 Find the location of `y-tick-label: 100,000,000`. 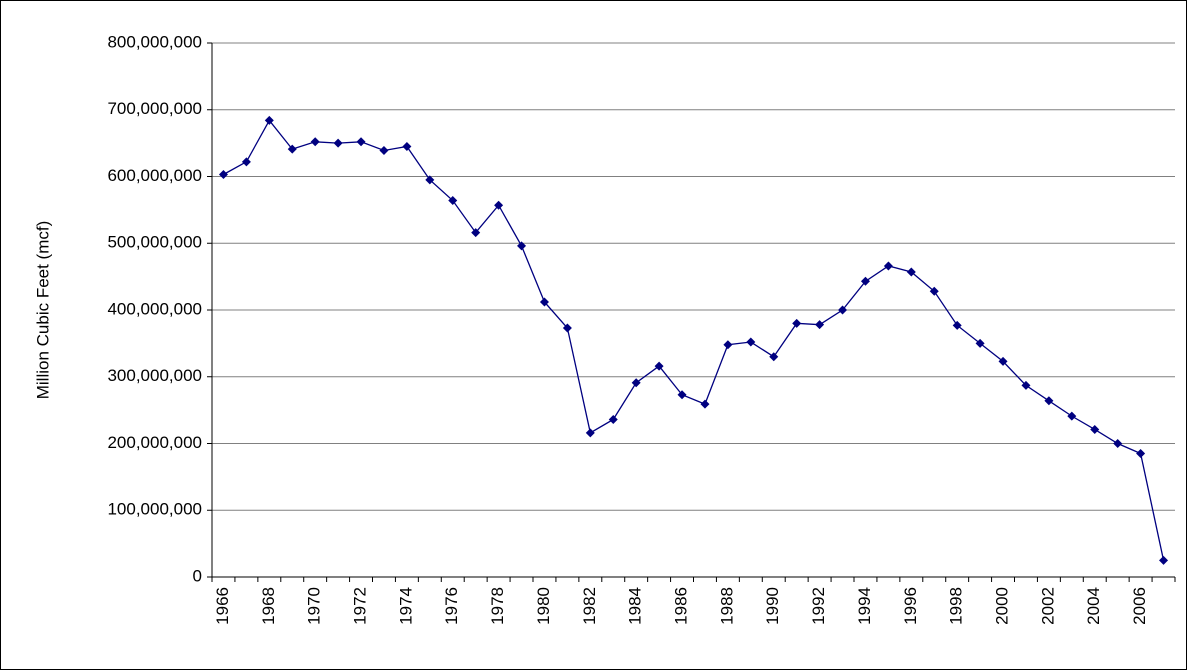

y-tick-label: 100,000,000 is located at coordinates (154, 509).